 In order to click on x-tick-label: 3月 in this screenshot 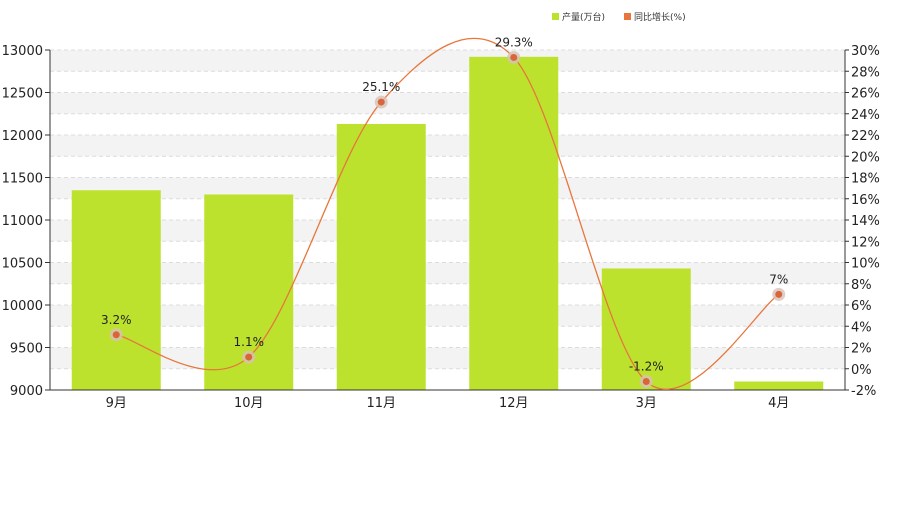, I will do `click(646, 403)`.